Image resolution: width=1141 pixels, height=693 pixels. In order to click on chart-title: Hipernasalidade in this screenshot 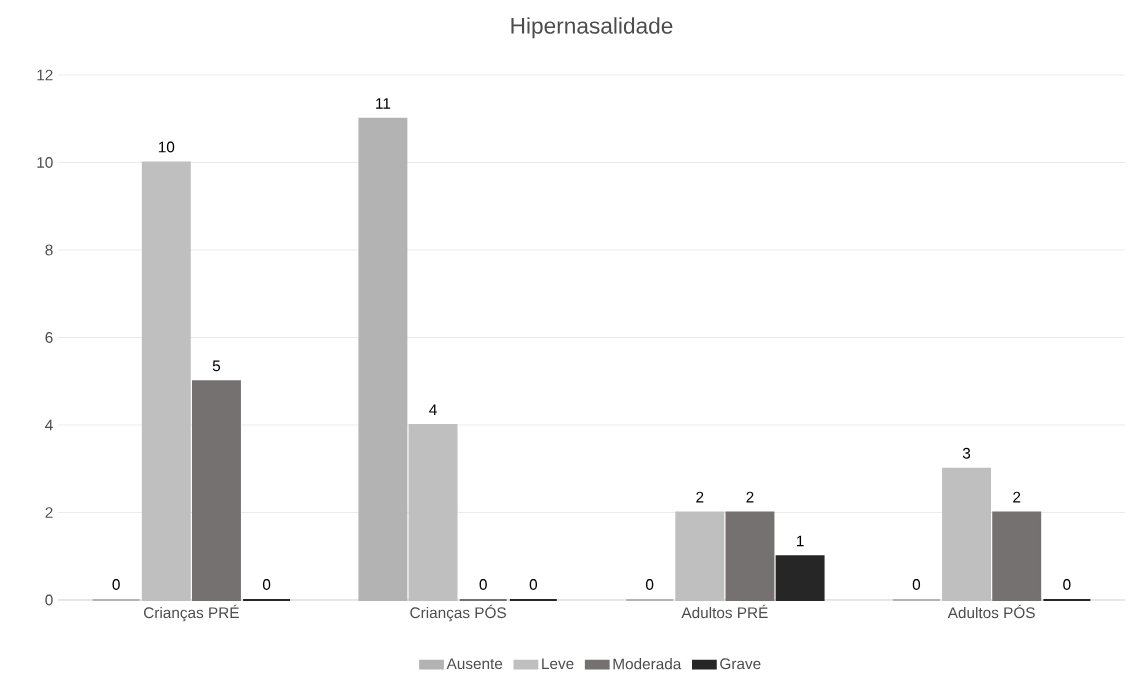, I will do `click(592, 28)`.